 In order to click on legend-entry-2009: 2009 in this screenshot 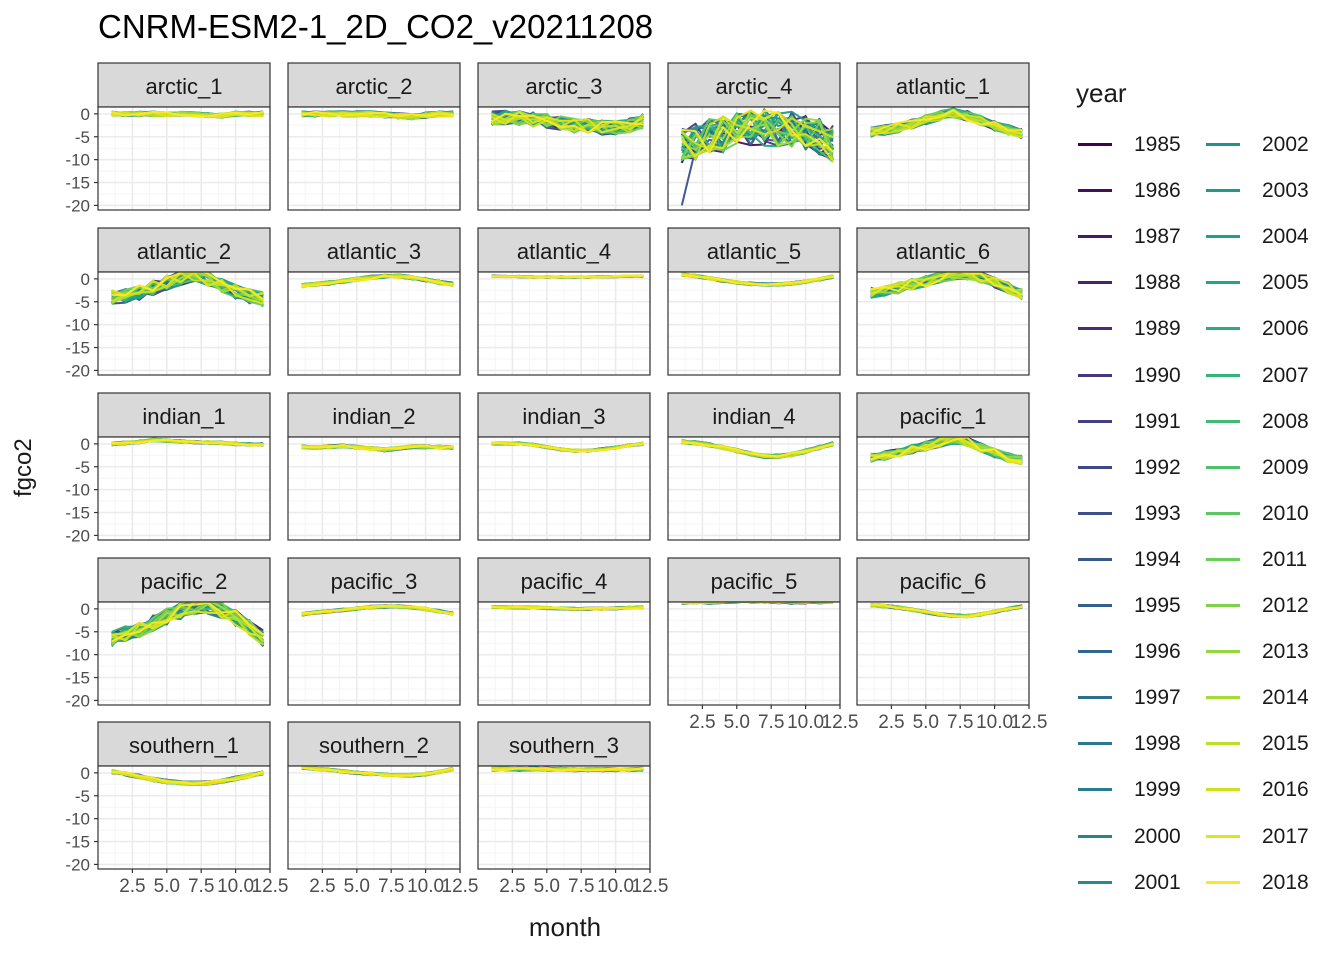, I will do `click(1253, 468)`.